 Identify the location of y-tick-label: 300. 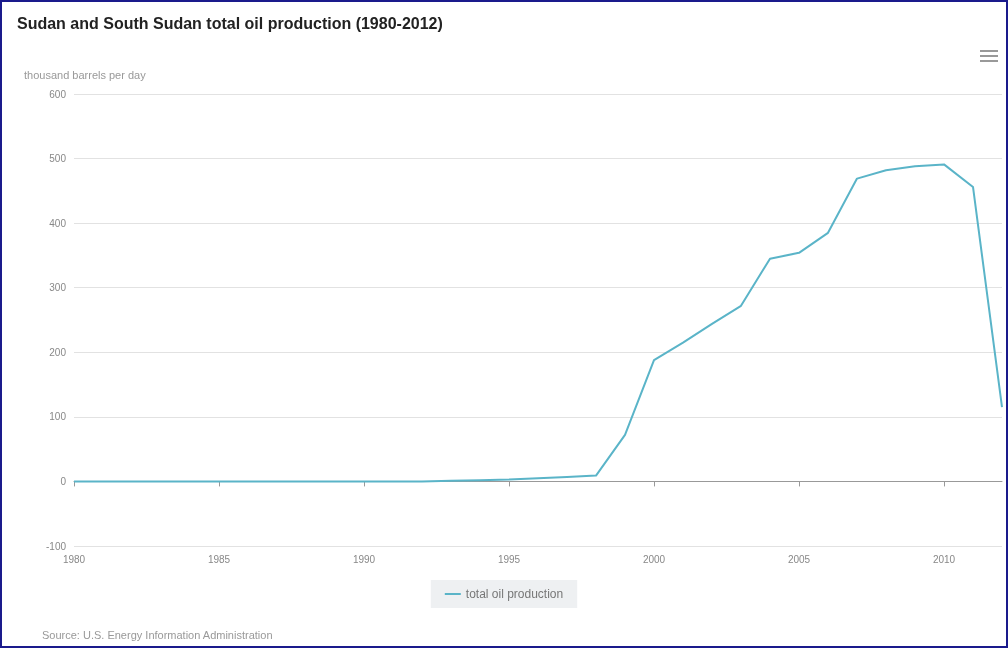
(58, 288).